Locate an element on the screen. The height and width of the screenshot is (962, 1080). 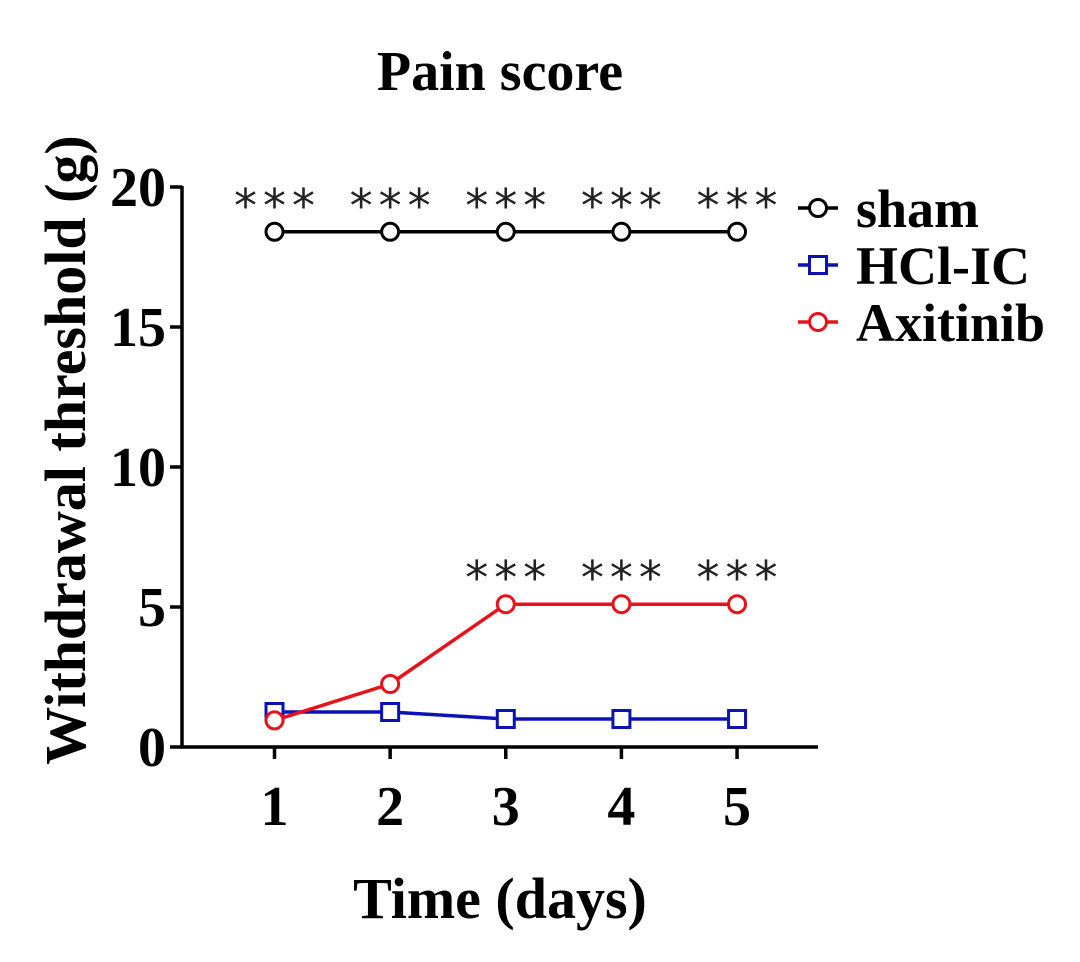
series-line is located at coordinates (505, 662).